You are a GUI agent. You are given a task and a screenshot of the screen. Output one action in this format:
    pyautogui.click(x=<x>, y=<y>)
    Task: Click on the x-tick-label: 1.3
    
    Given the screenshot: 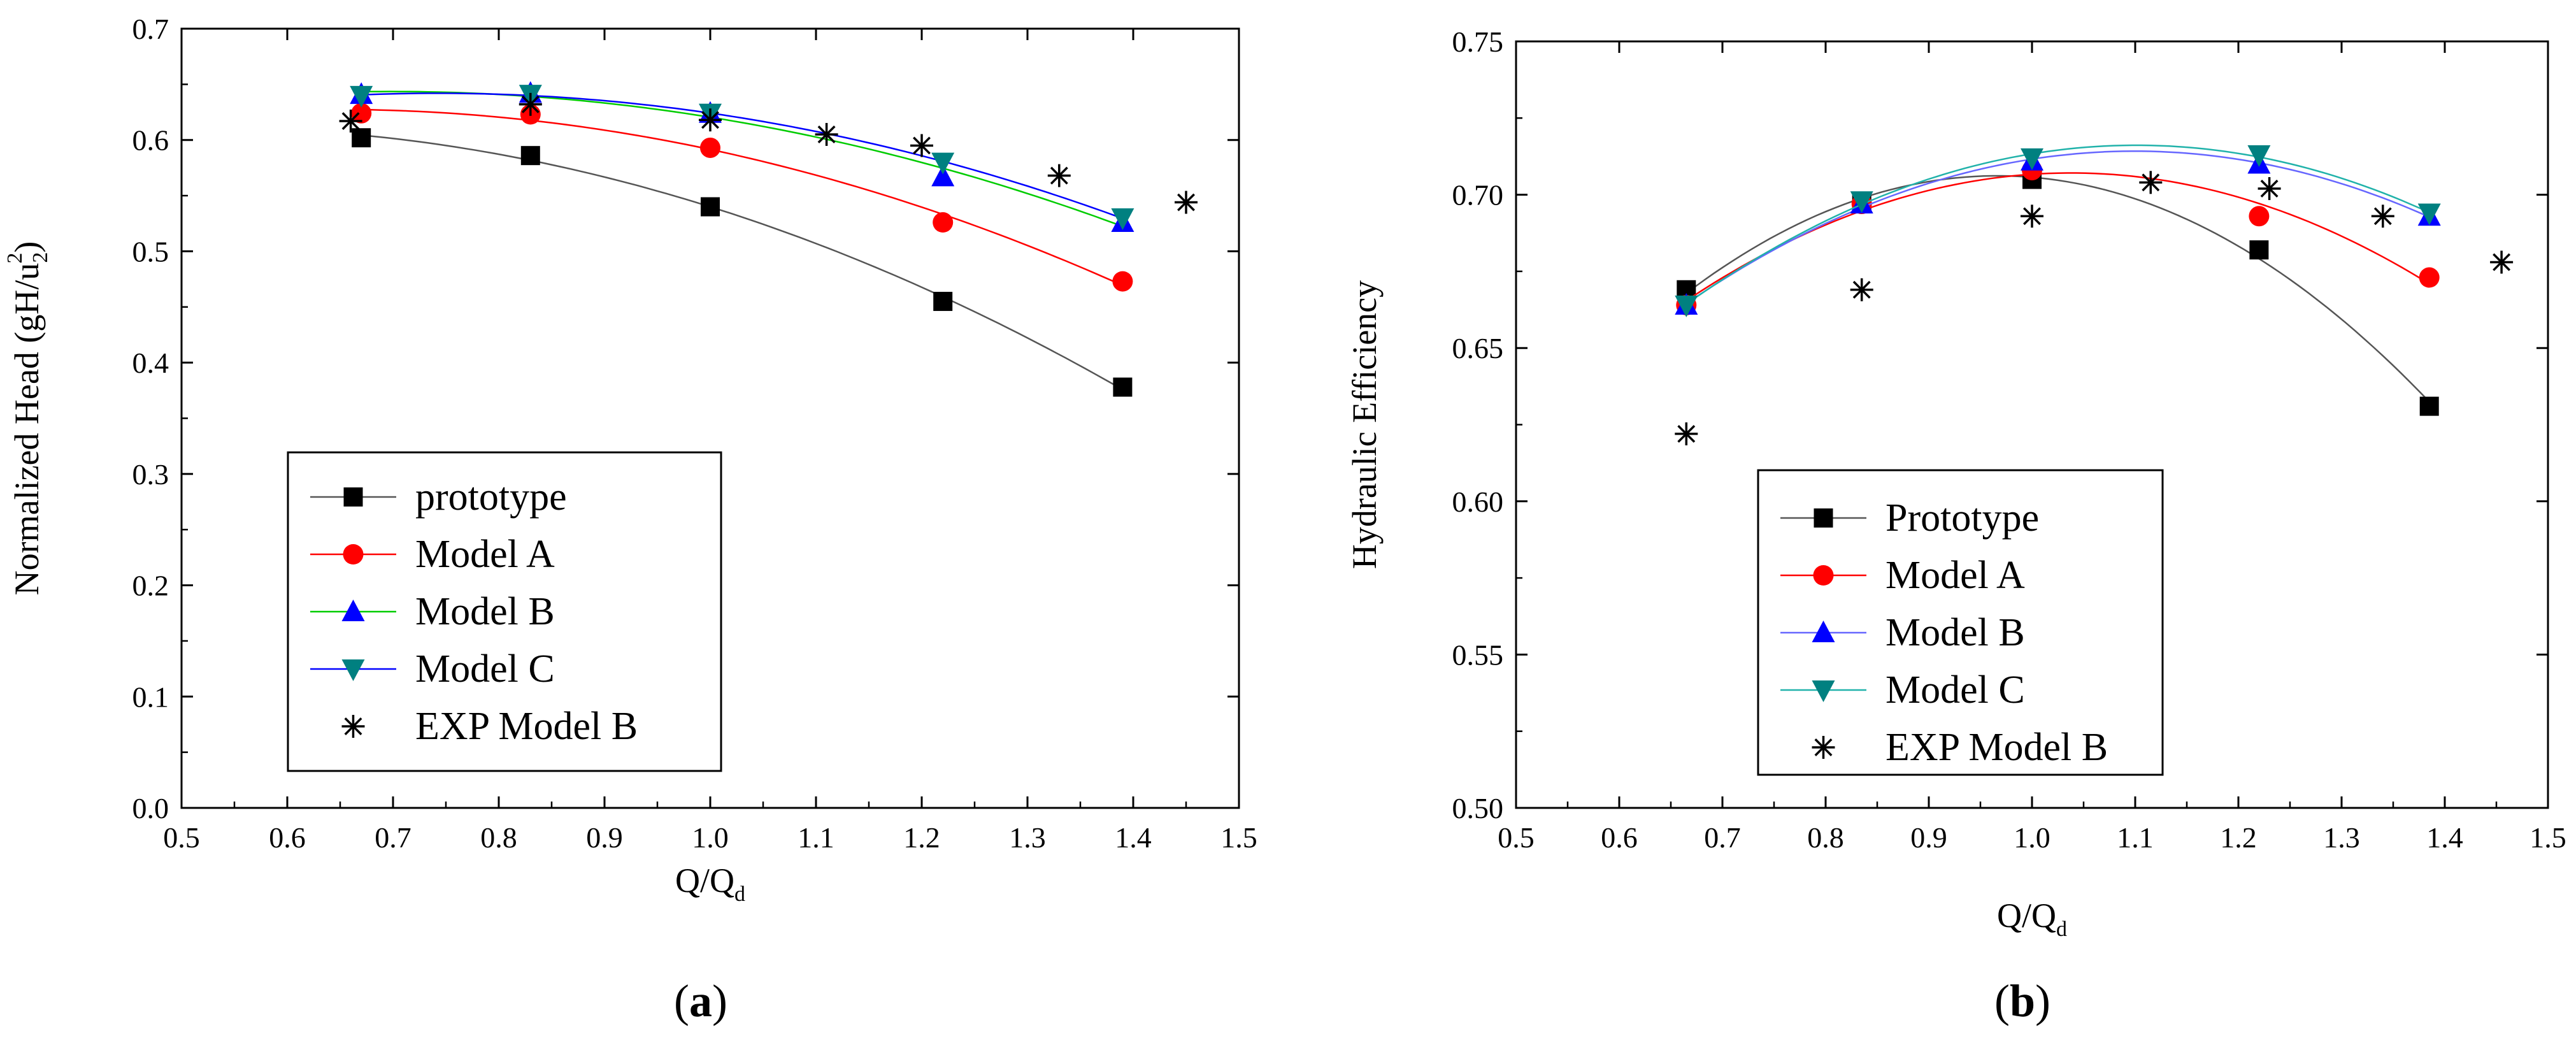 What is the action you would take?
    pyautogui.click(x=2341, y=837)
    